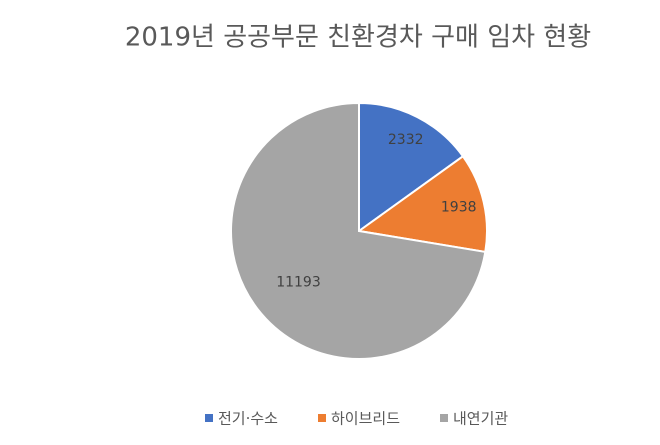 The image size is (660, 445). Describe the element at coordinates (480, 419) in the screenshot. I see `legend-label: 내연기관` at that location.